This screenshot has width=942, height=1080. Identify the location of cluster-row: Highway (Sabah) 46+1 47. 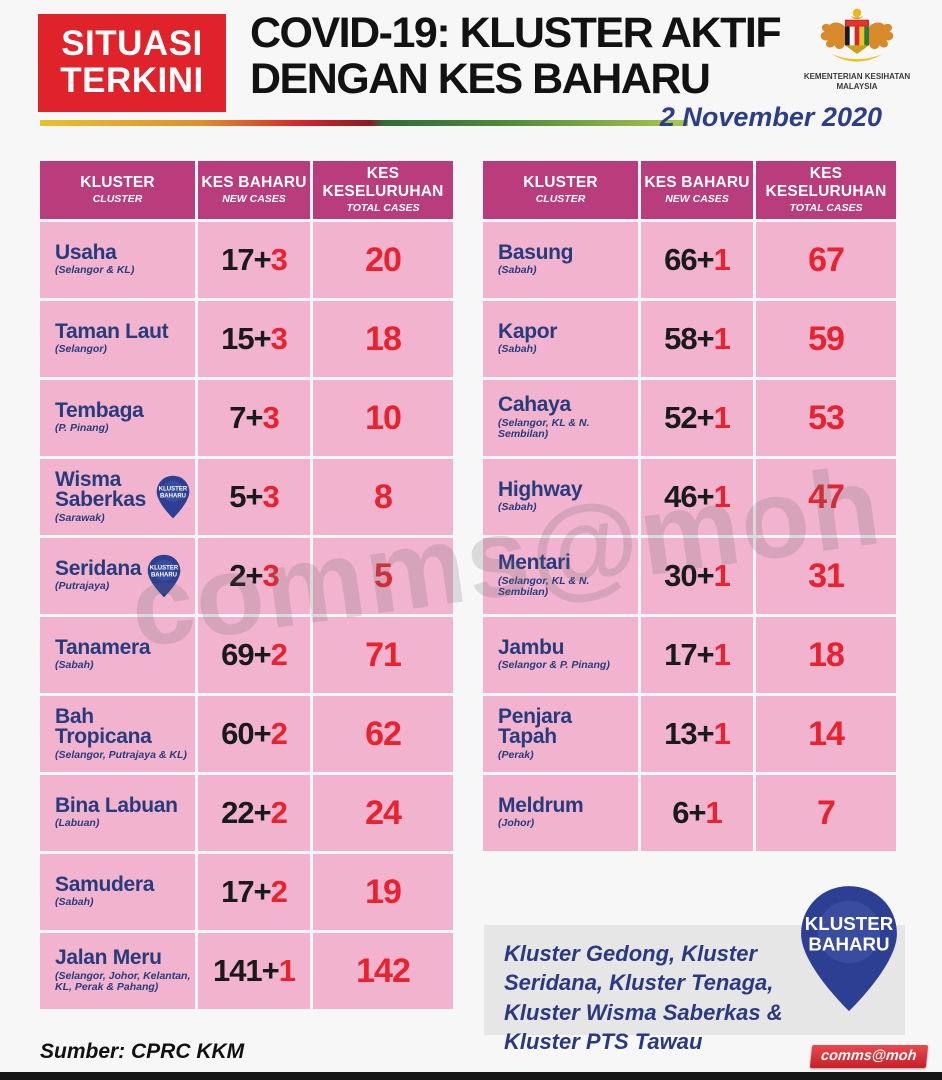
(689, 497).